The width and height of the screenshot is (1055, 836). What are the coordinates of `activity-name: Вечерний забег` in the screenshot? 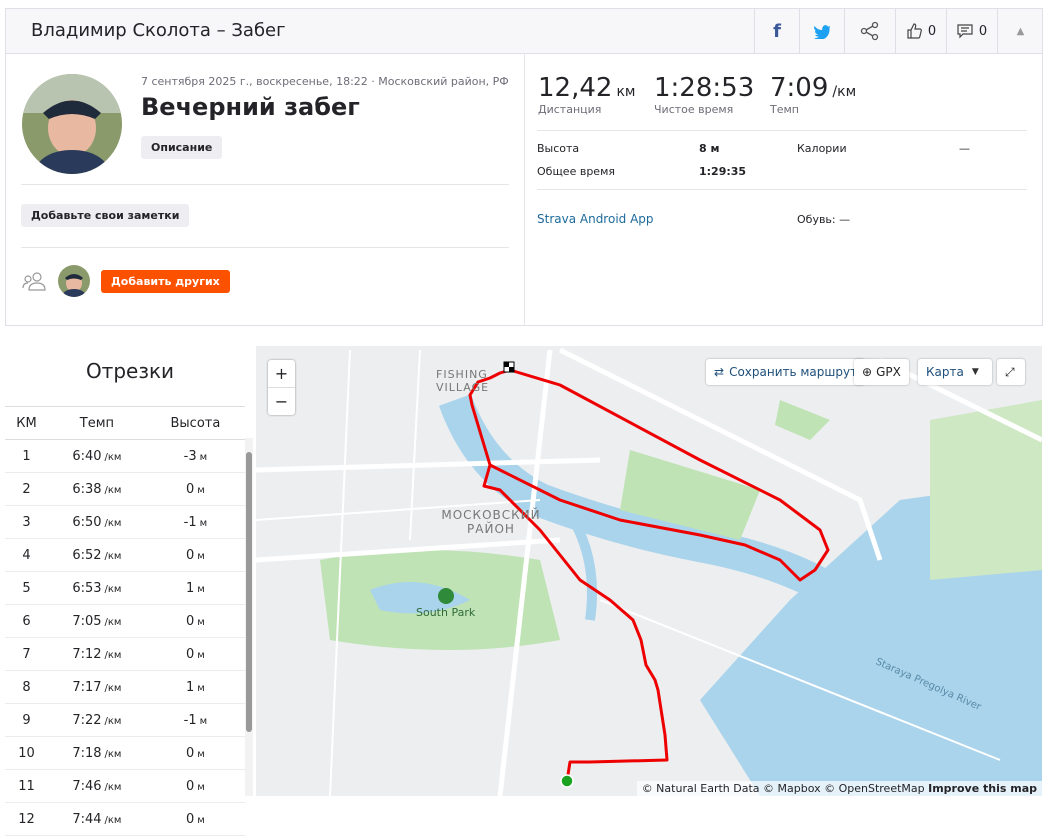 It's located at (250, 107).